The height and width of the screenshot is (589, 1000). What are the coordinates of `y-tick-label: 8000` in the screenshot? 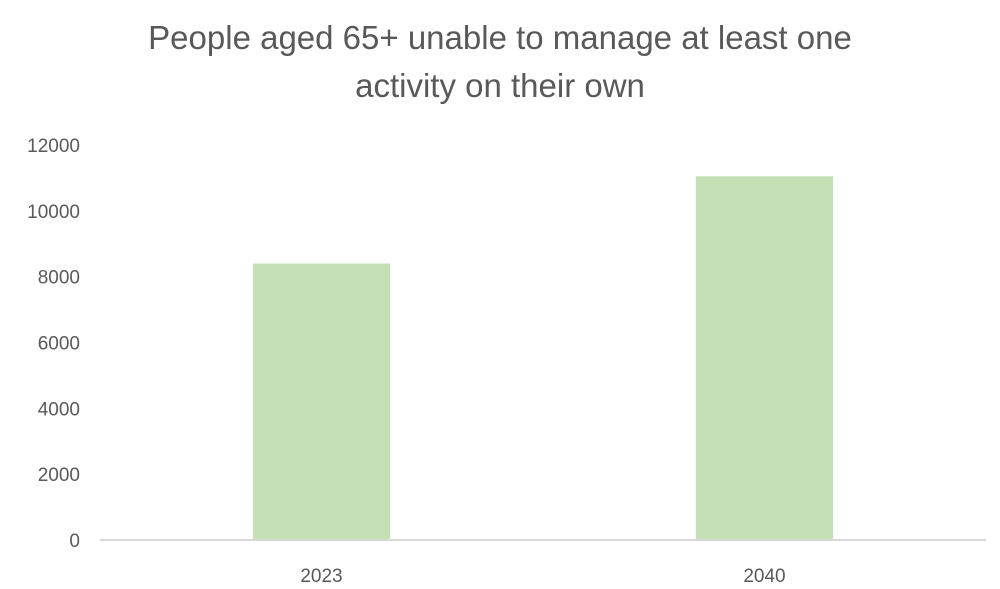 It's located at (59, 278).